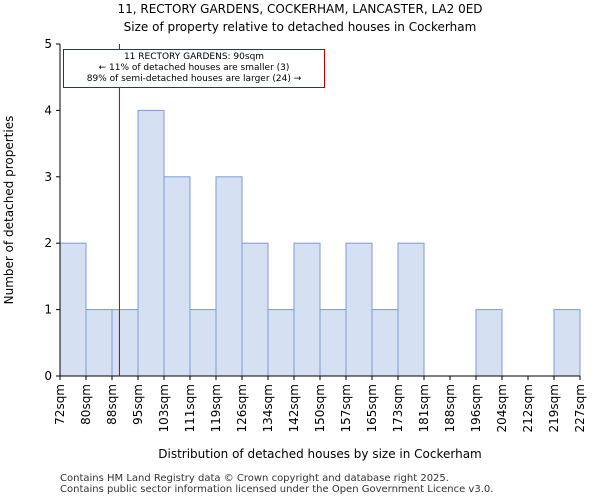 The height and width of the screenshot is (500, 600). I want to click on x-tick-label: 150sqm, so click(320, 408).